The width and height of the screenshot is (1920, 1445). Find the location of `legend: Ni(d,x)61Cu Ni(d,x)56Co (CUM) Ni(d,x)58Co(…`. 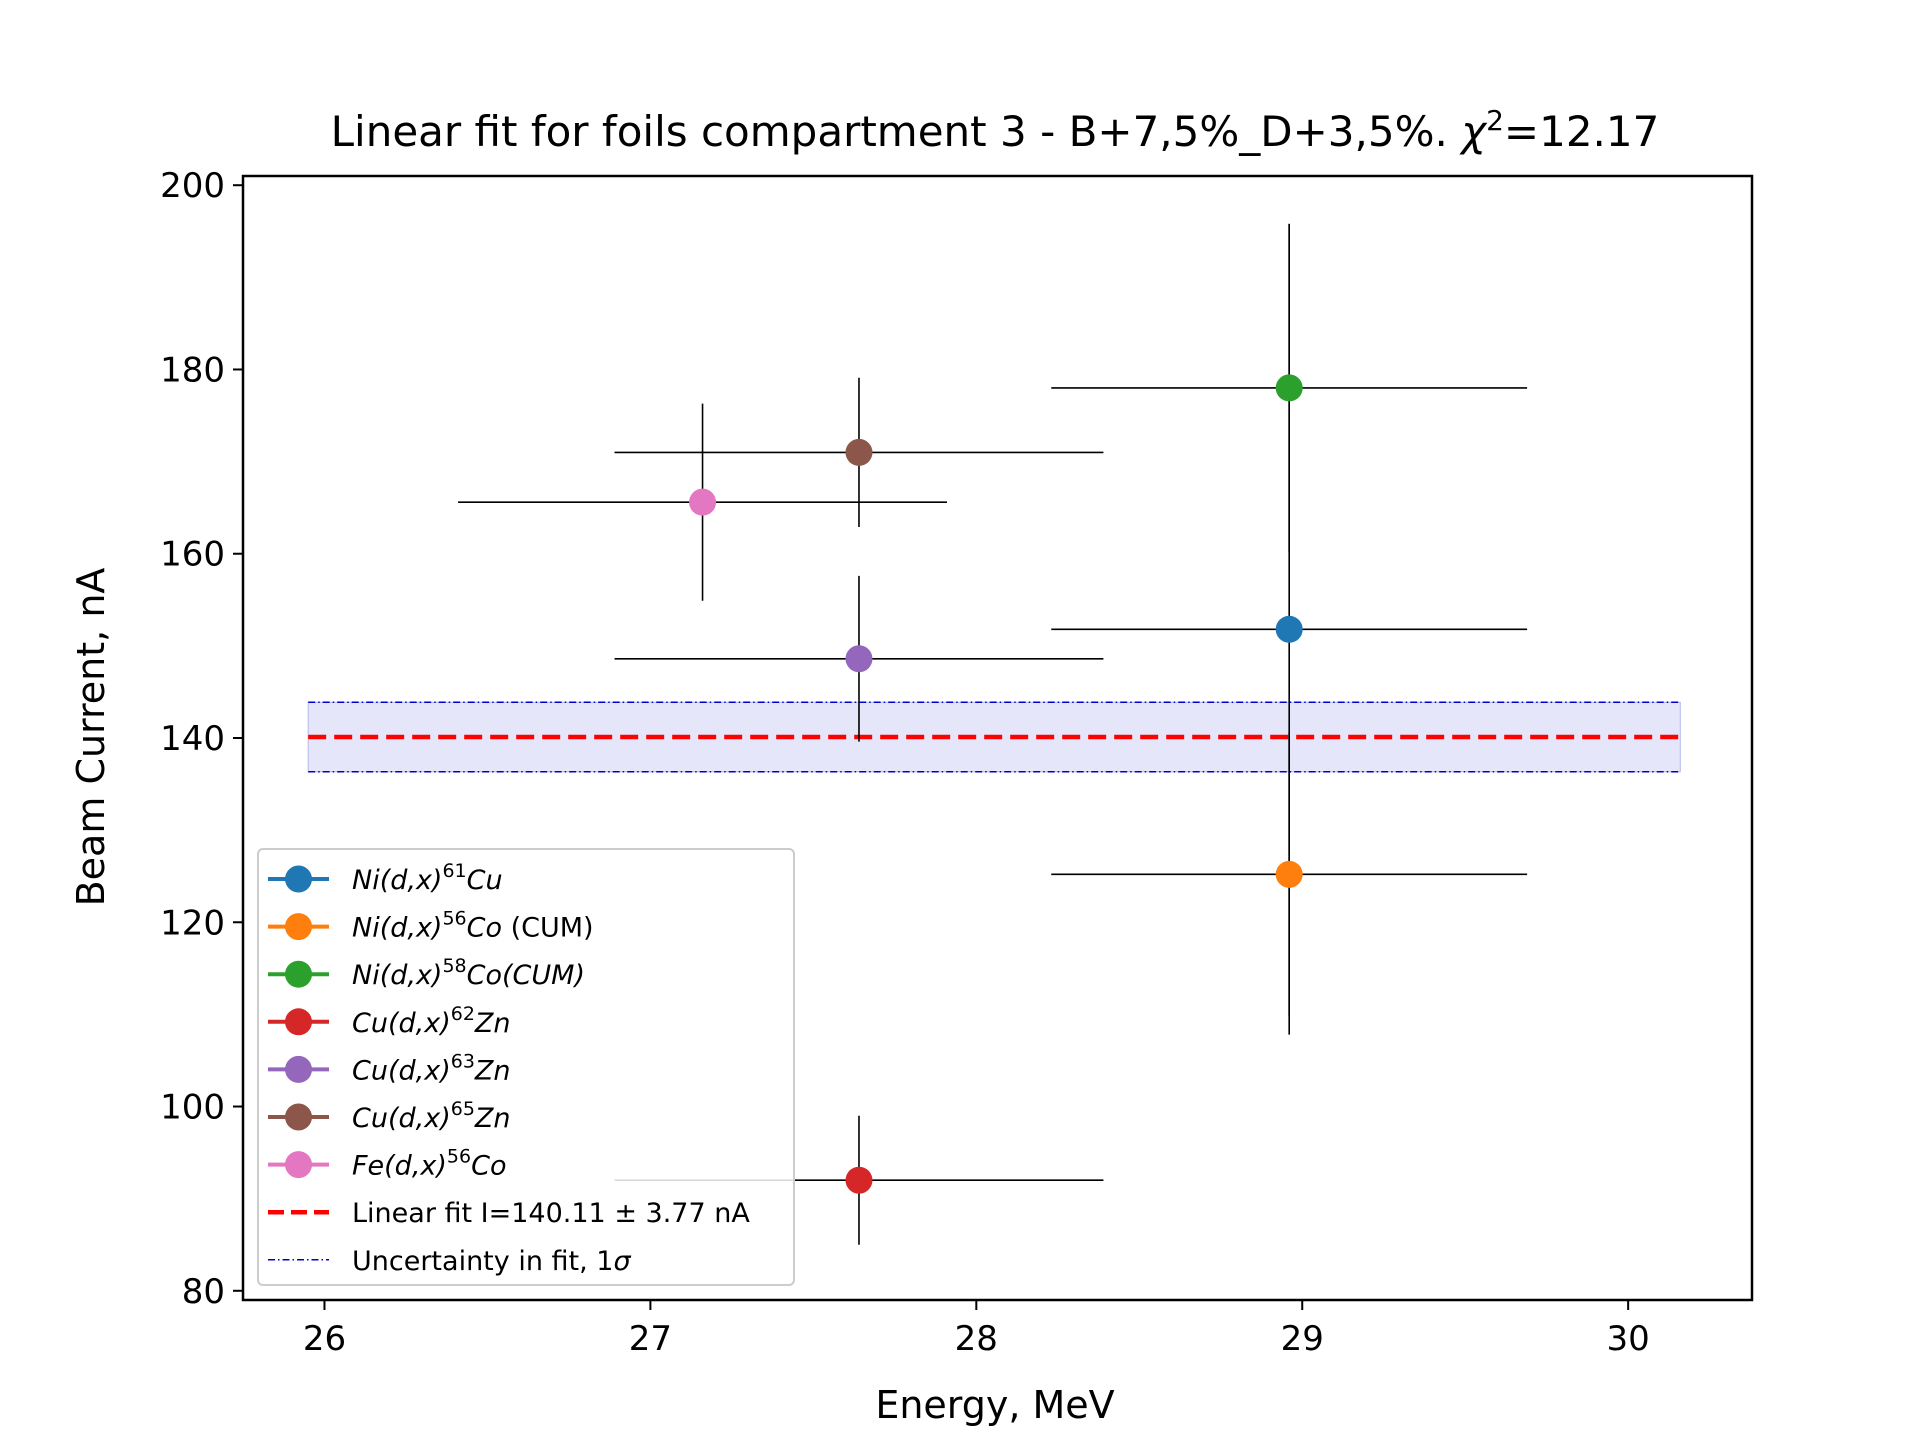

legend: Ni(d,x)61Cu Ni(d,x)56Co (CUM) Ni(d,x)58Co(… is located at coordinates (526, 1067).